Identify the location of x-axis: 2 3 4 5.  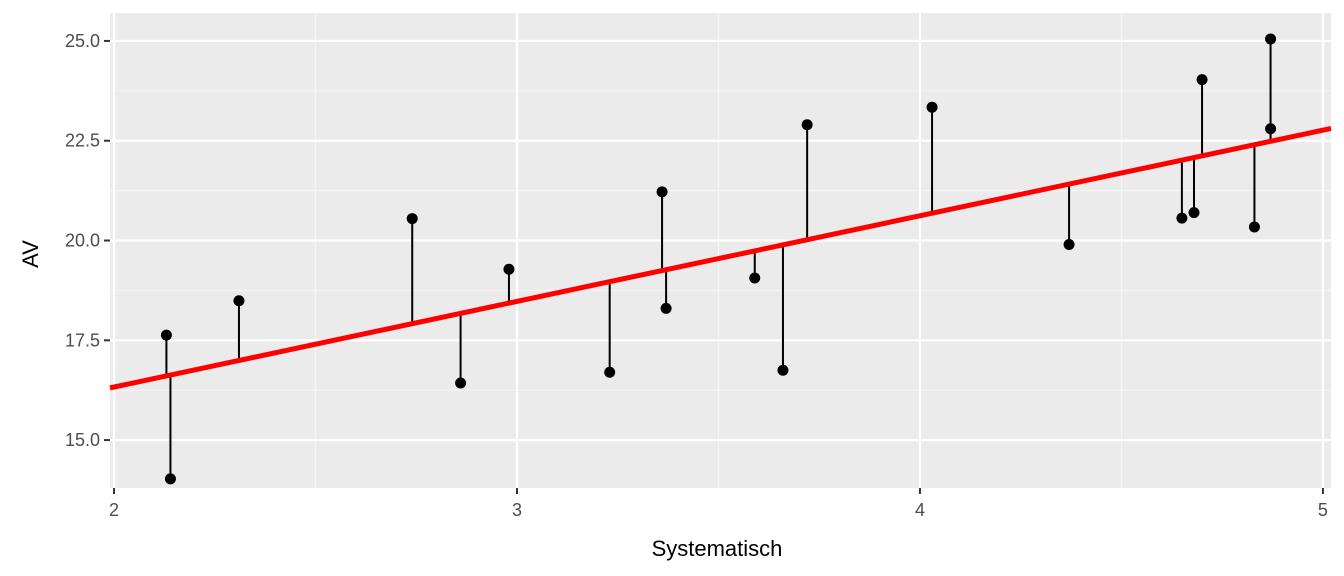
(718, 504).